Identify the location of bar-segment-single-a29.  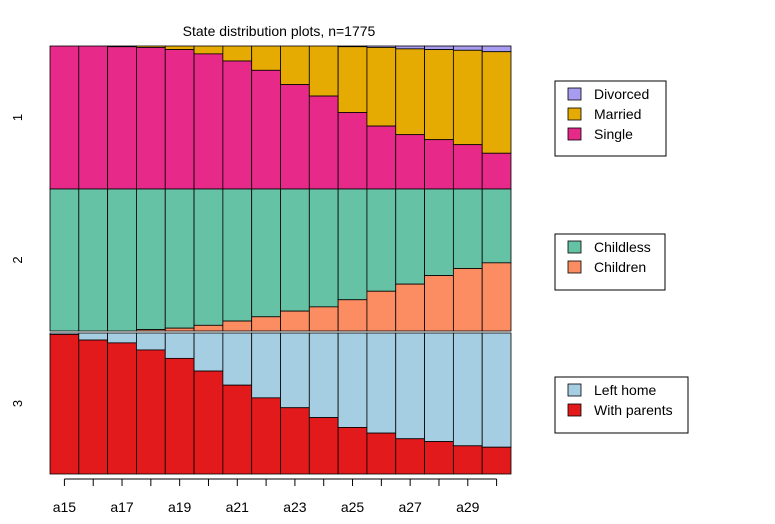
(467, 167).